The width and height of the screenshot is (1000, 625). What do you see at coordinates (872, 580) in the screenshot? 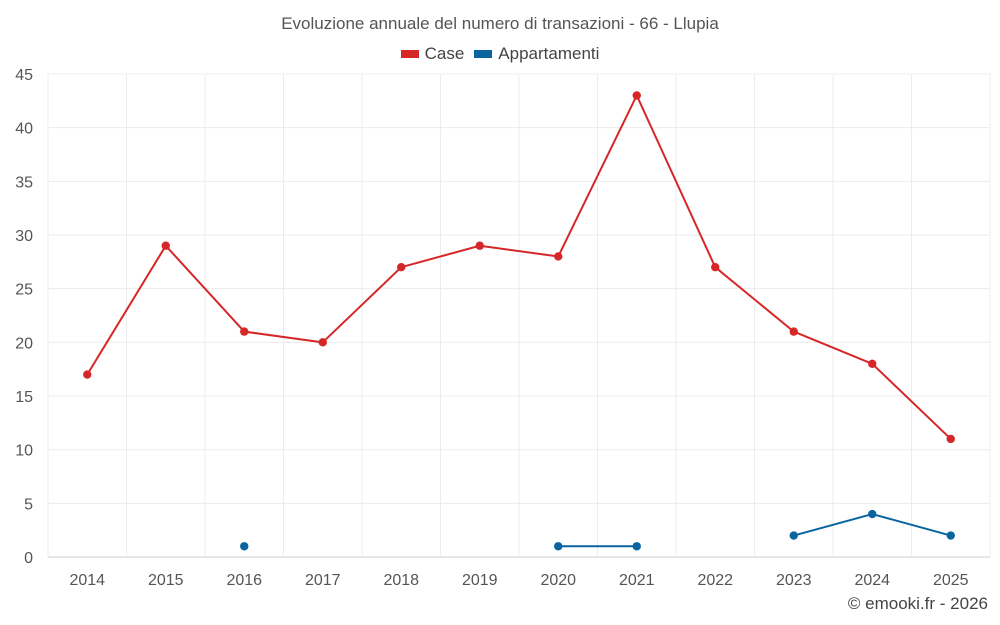
I see `x-tick-label: 2024` at bounding box center [872, 580].